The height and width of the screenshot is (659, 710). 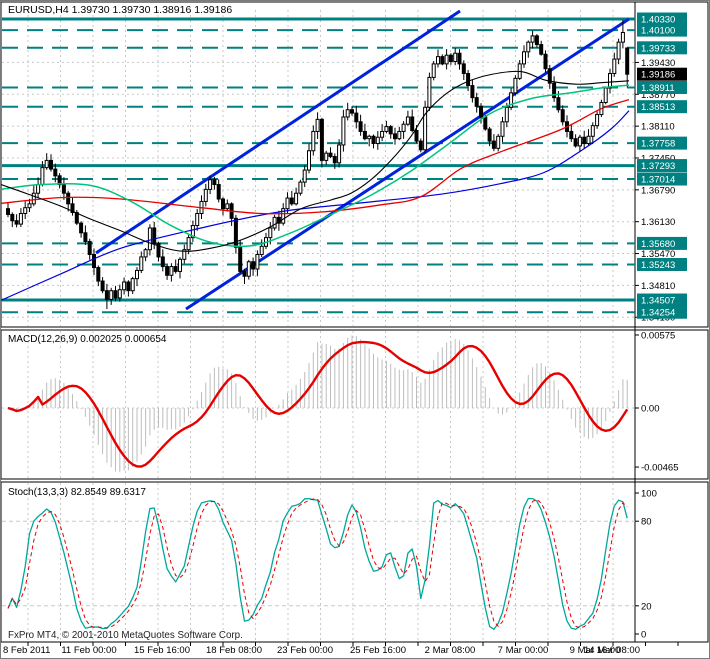 What do you see at coordinates (658, 158) in the screenshot?
I see `price-grid-label: 1.37450` at bounding box center [658, 158].